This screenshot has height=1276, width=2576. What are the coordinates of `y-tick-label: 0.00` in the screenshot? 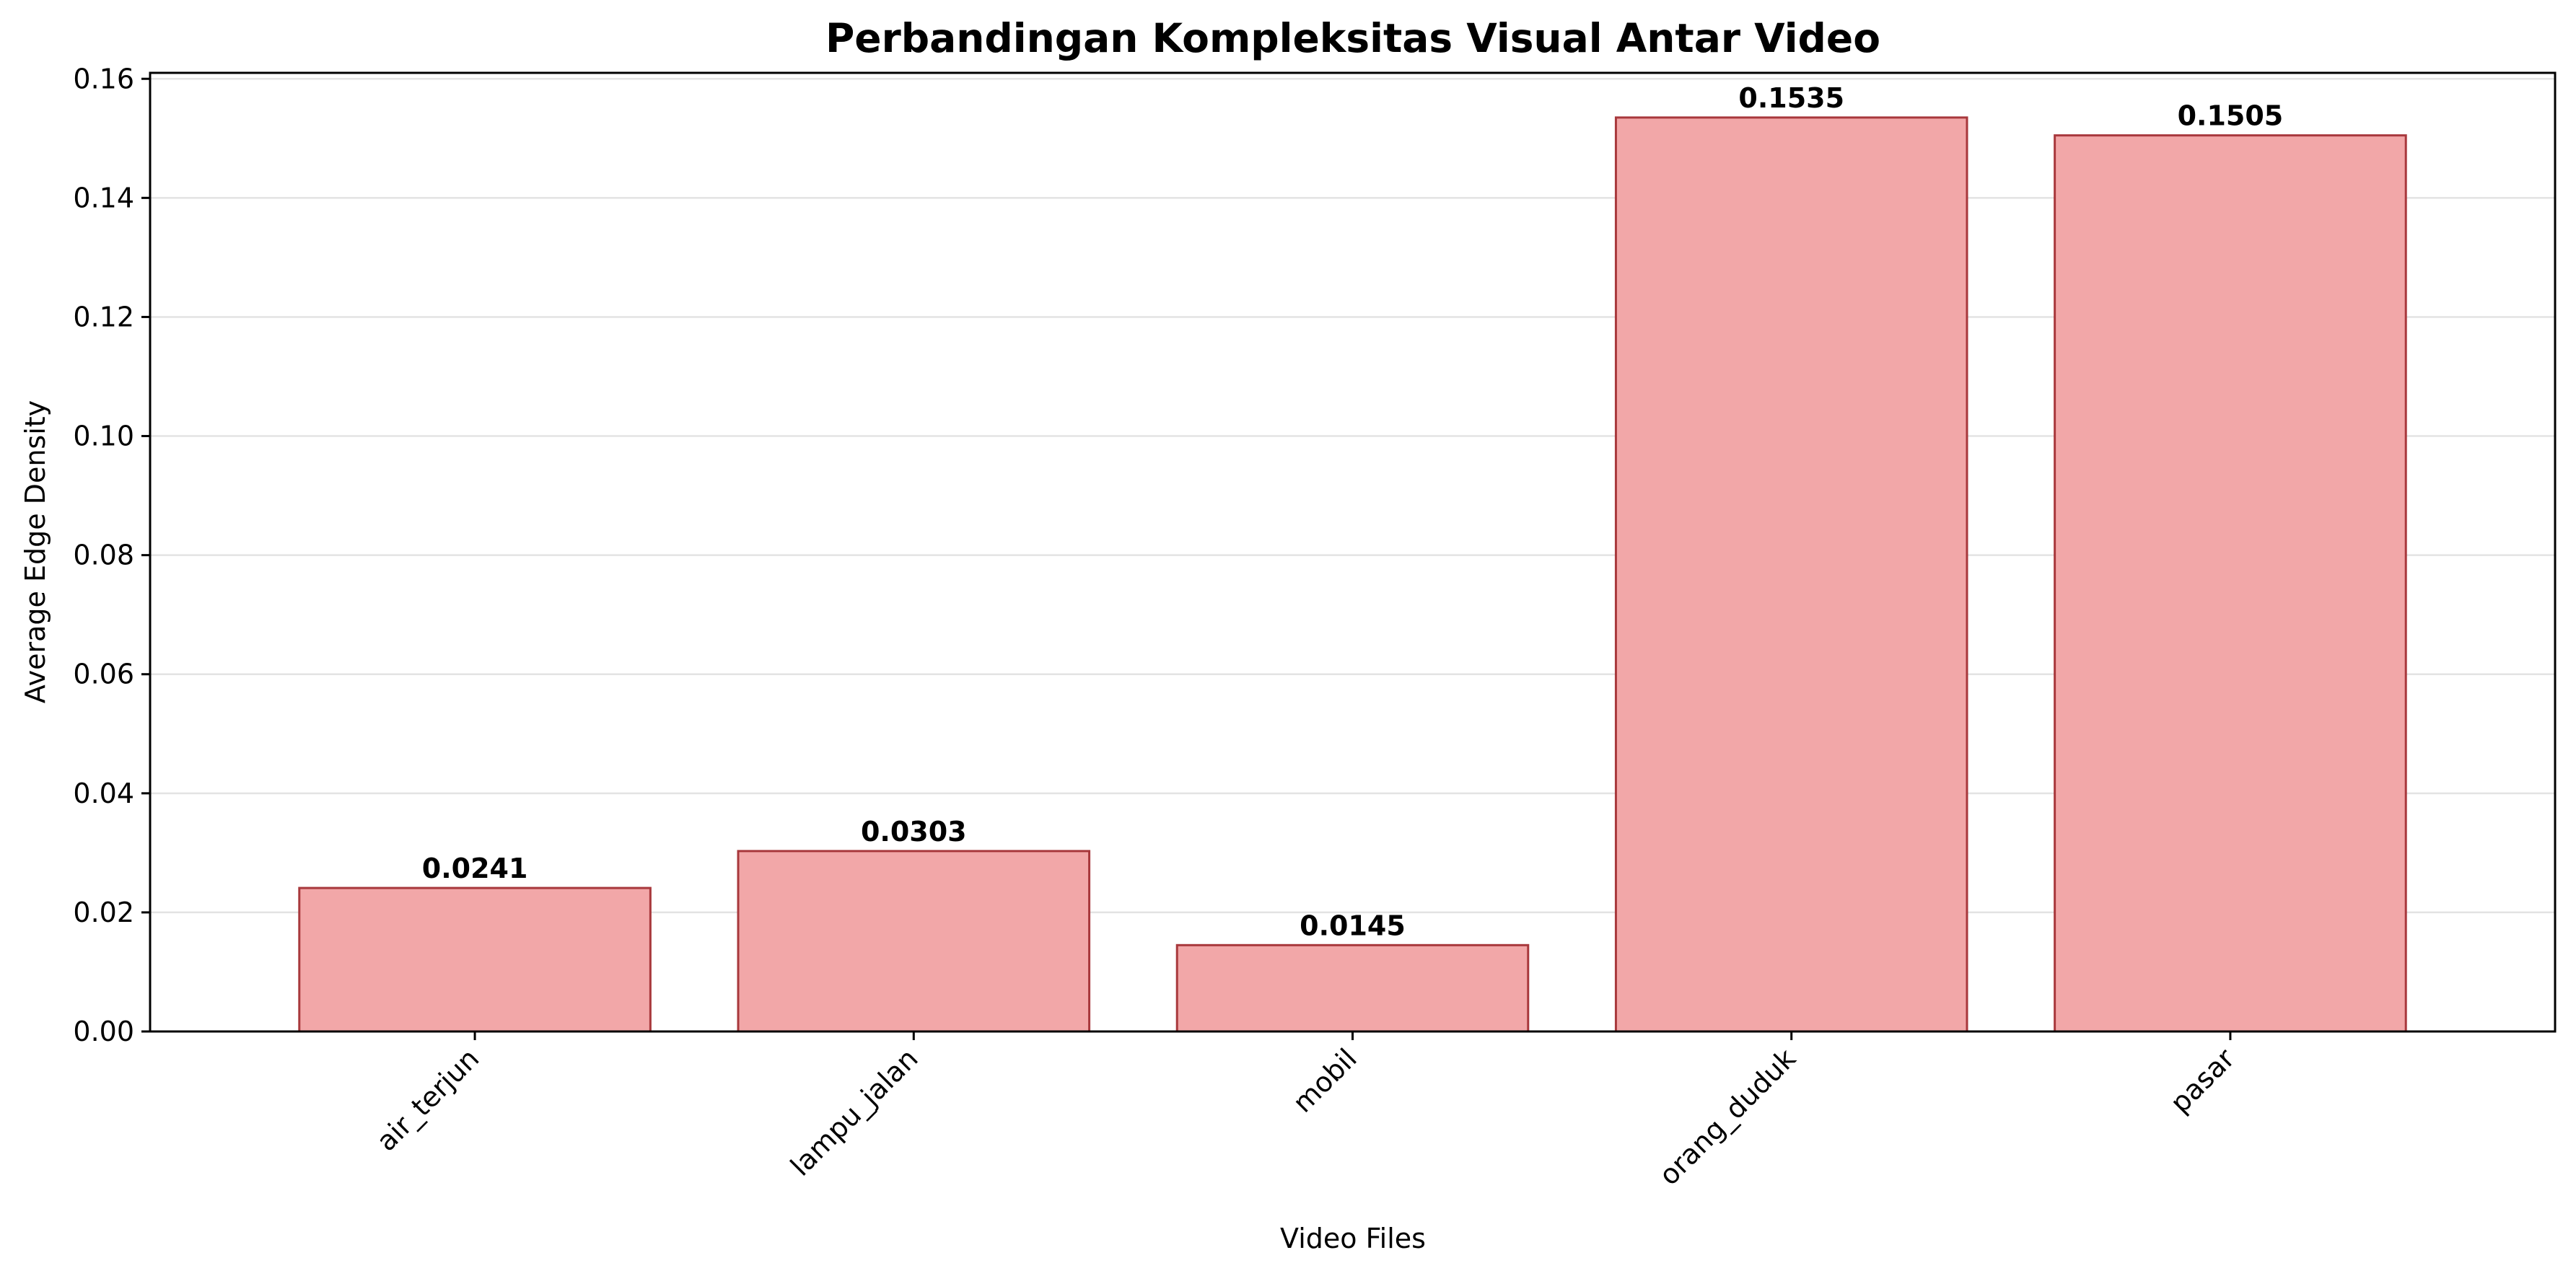 It's located at (103, 1031).